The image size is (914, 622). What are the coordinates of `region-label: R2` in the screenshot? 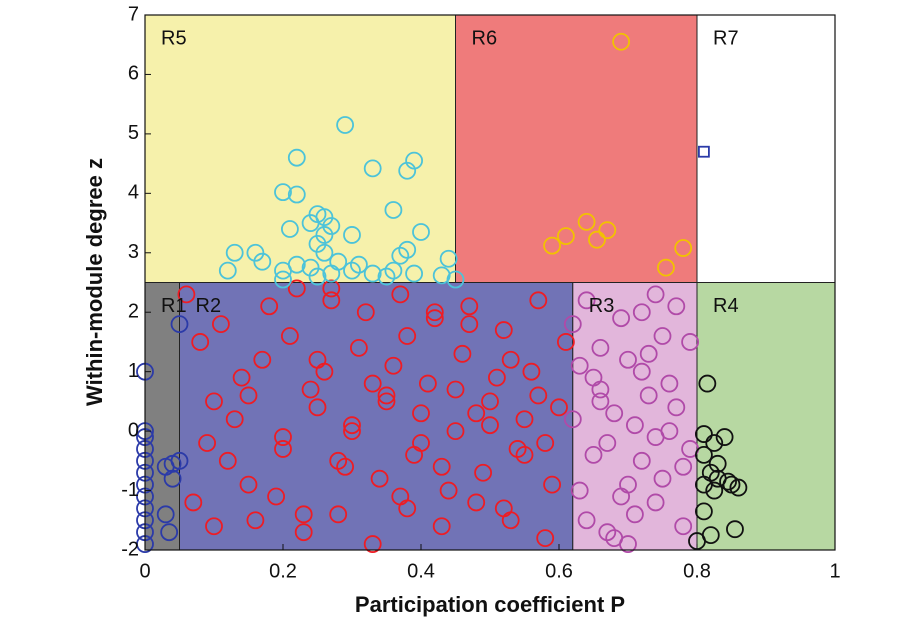 It's located at (209, 306).